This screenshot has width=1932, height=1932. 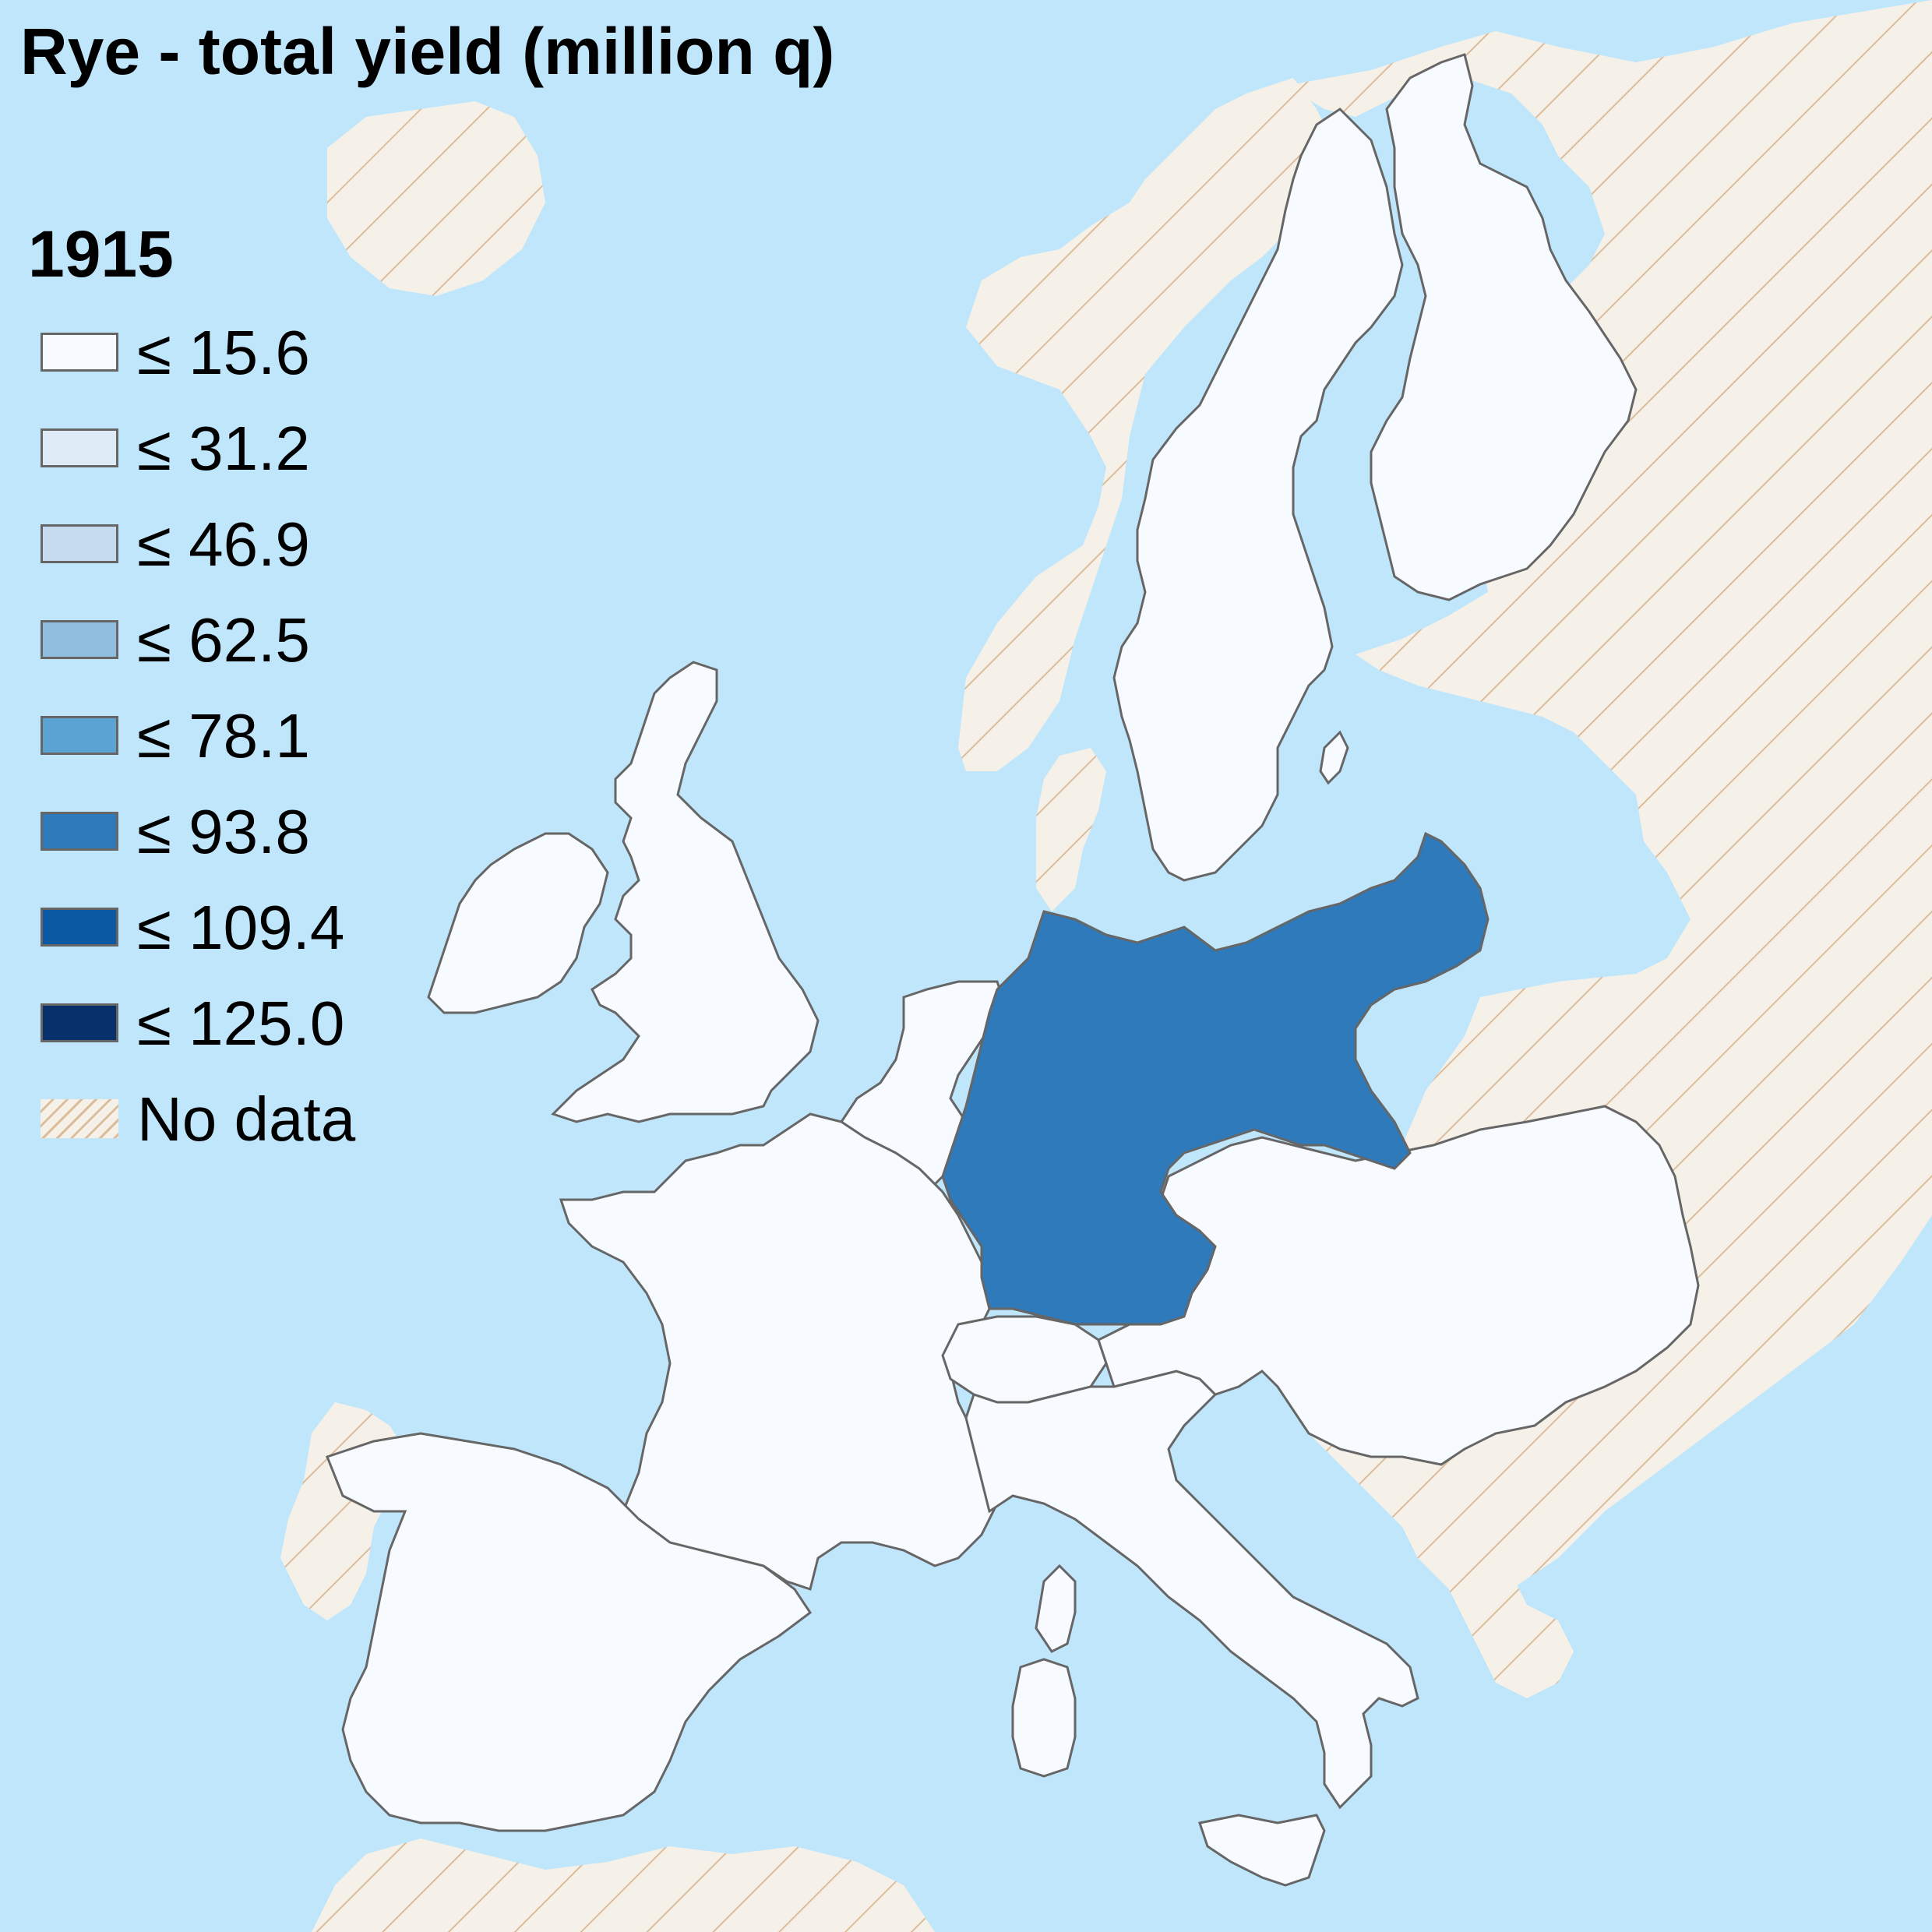 I want to click on map-year: 1915, so click(x=101, y=254).